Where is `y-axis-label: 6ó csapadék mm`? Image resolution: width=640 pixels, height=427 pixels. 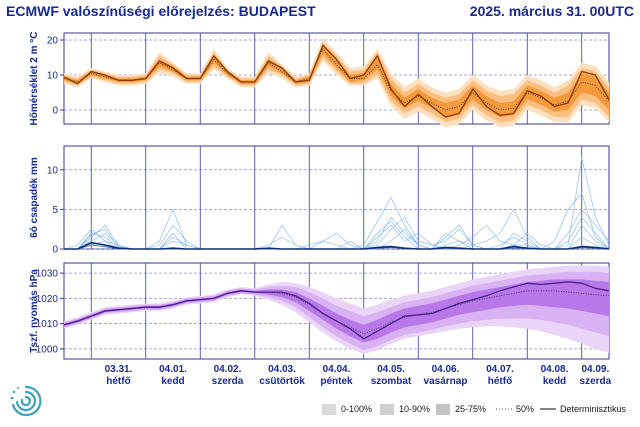
y-axis-label: 6ó csapadék mm is located at coordinates (34, 197).